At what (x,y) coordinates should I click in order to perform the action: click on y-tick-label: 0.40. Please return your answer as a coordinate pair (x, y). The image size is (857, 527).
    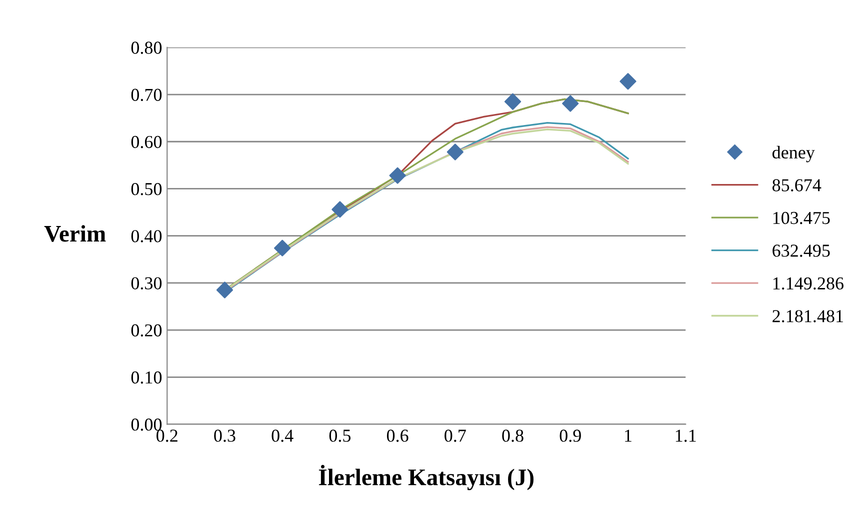
    Looking at the image, I should click on (146, 236).